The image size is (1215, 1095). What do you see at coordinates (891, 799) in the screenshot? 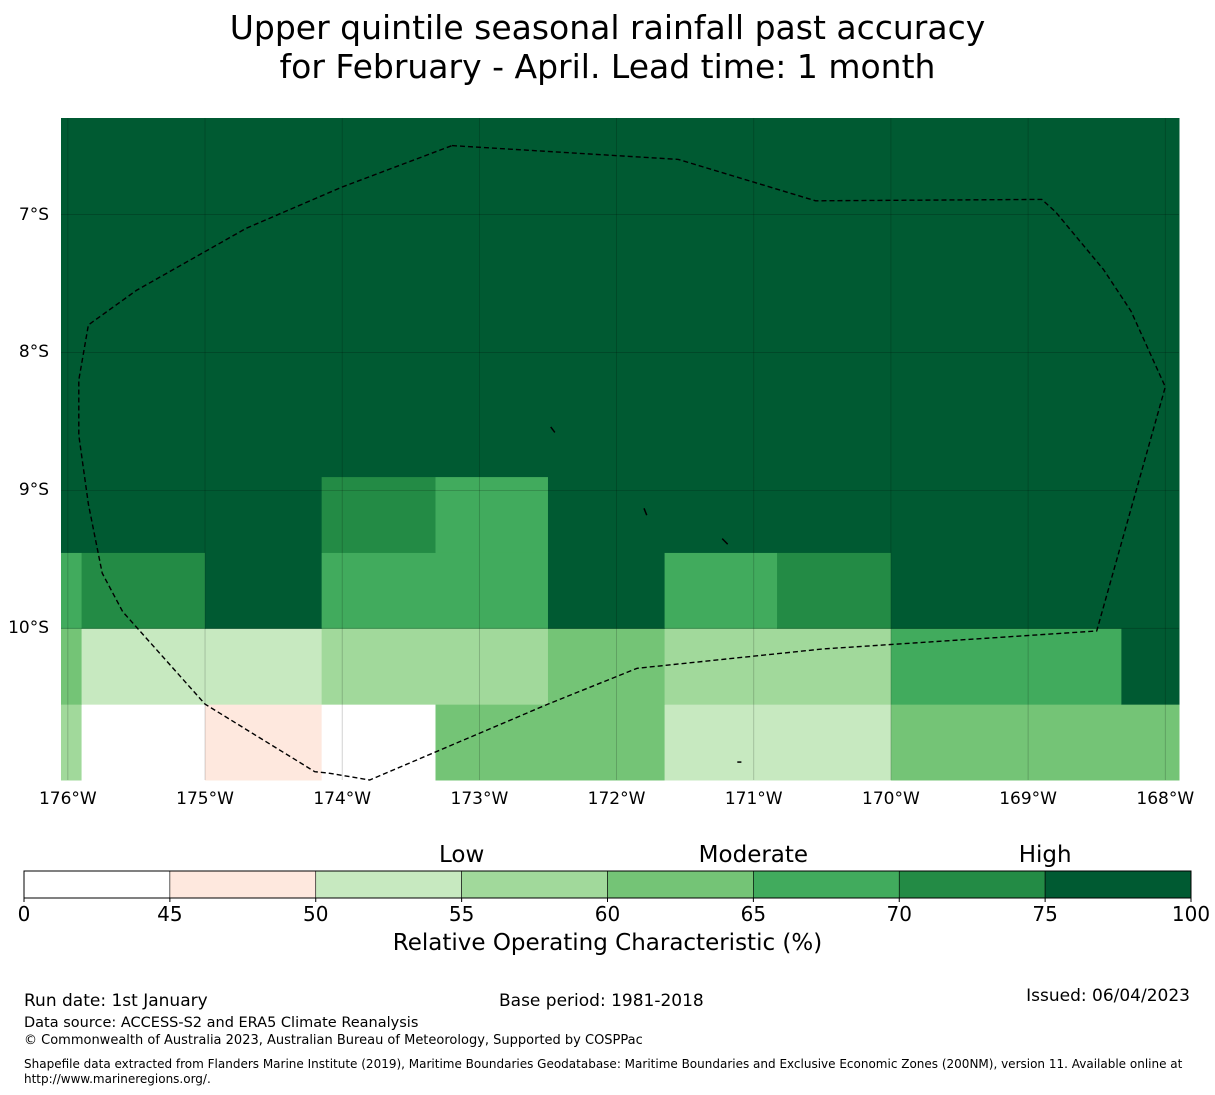
I see `x-tick-label: 170°W` at bounding box center [891, 799].